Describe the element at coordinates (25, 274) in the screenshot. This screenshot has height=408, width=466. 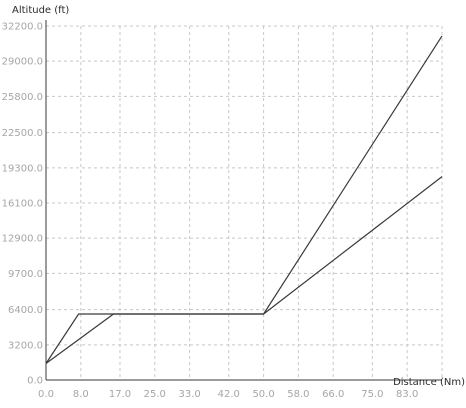
I see `y-tick-label: 9700.0` at that location.